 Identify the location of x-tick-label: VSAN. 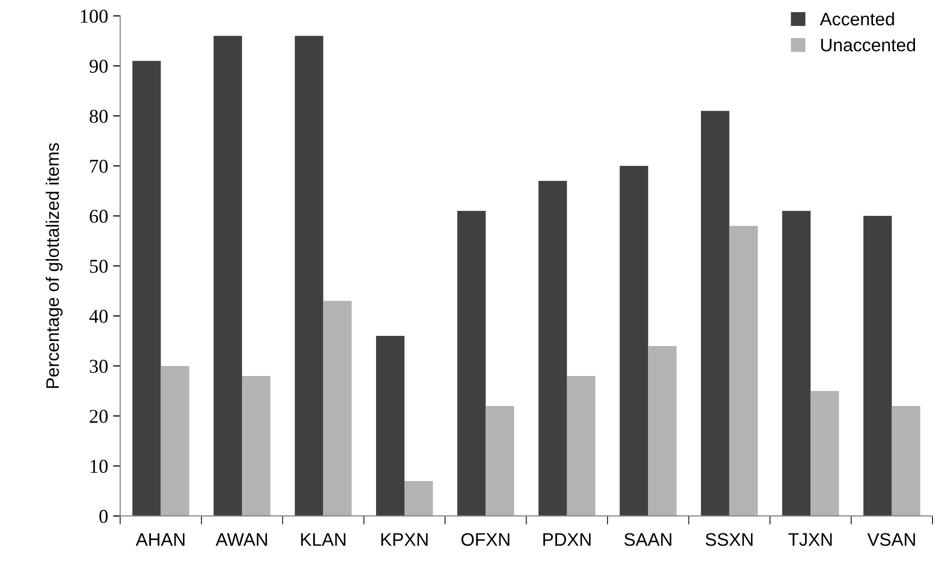
(891, 539).